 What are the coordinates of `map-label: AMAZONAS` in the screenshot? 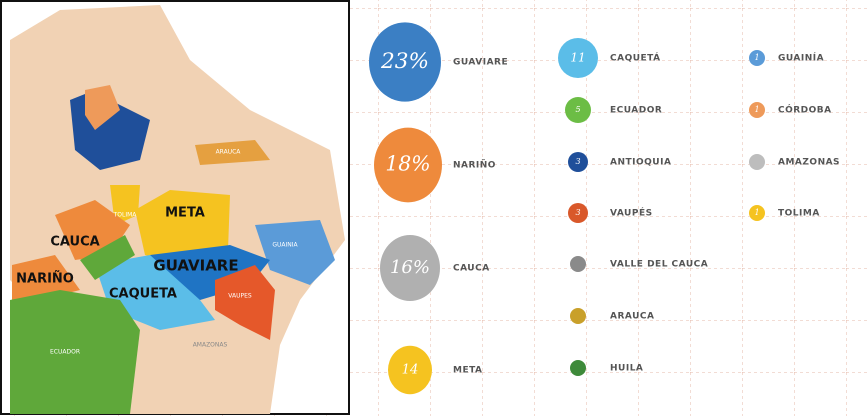 It's located at (210, 345).